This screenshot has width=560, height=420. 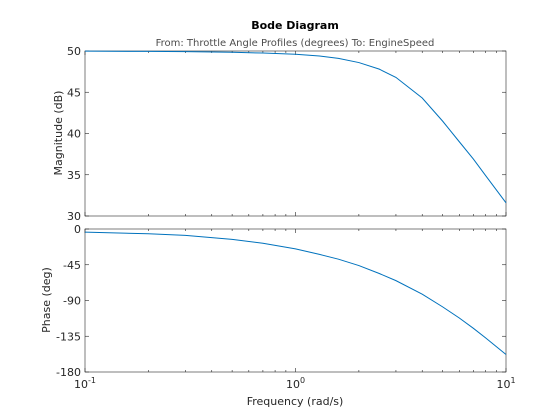 I want to click on magnitude-y-tick-label: 35, so click(x=74, y=175).